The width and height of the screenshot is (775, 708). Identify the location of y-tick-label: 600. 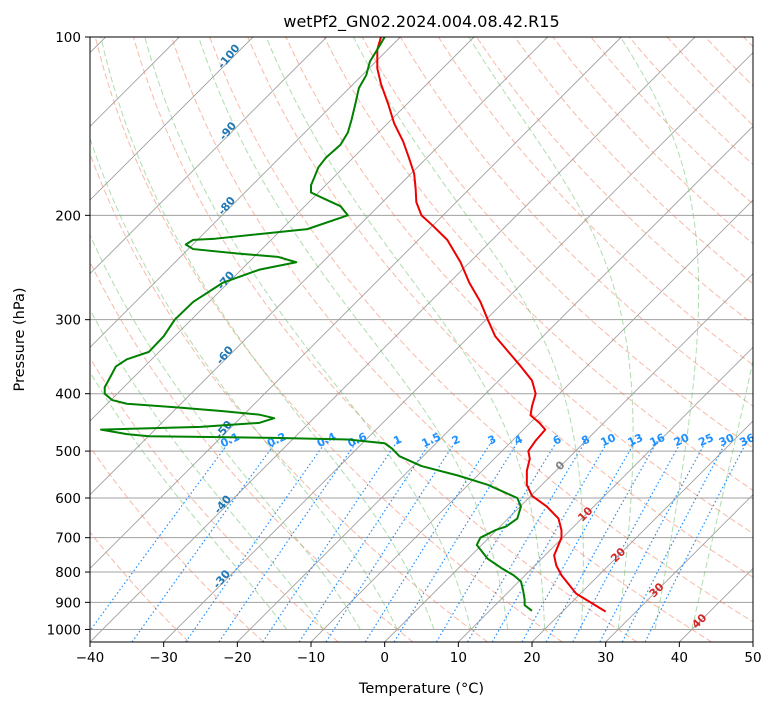
(68, 499).